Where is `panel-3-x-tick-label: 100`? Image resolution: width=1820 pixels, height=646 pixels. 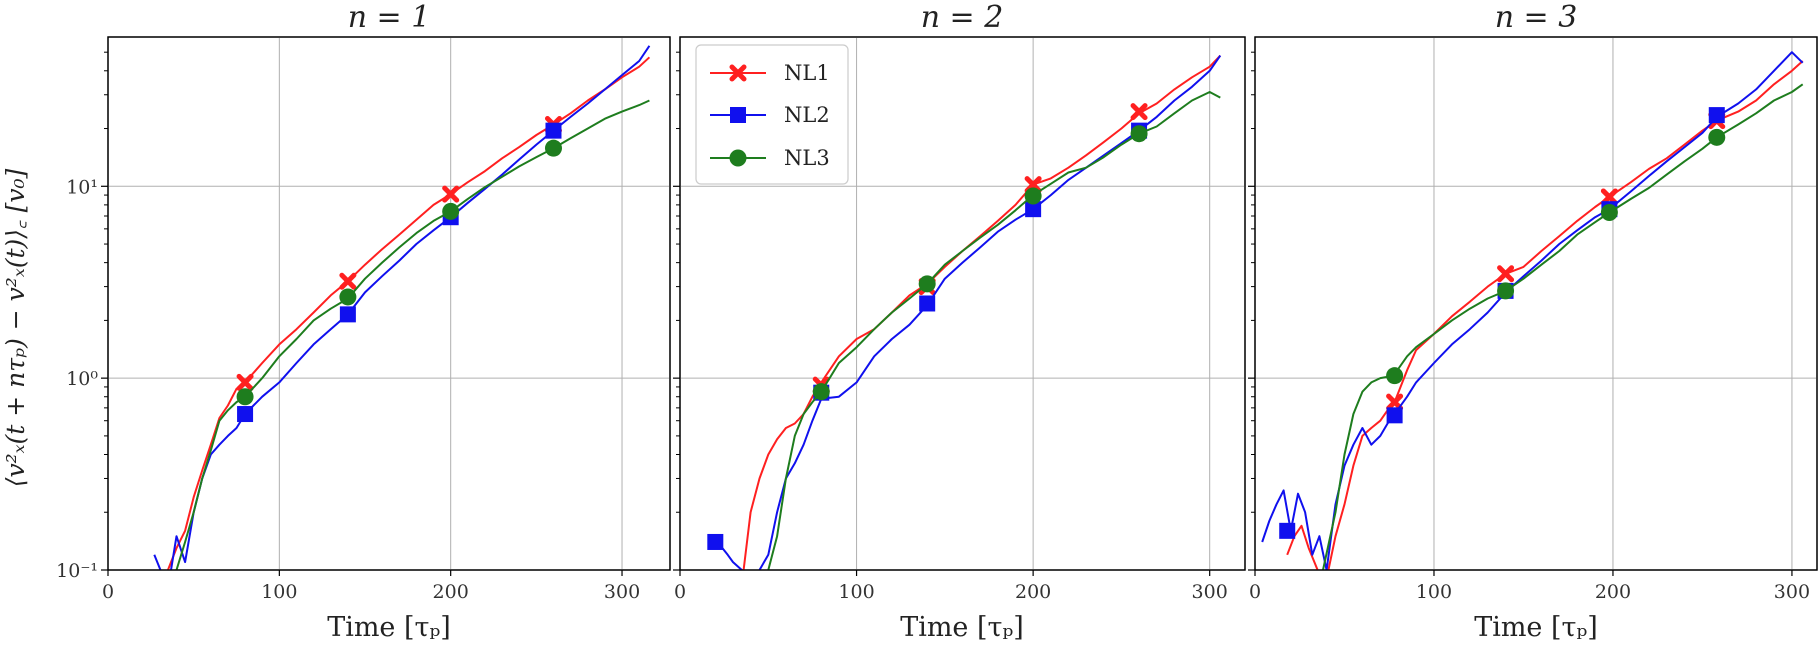
panel-3-x-tick-label: 100 is located at coordinates (1434, 592).